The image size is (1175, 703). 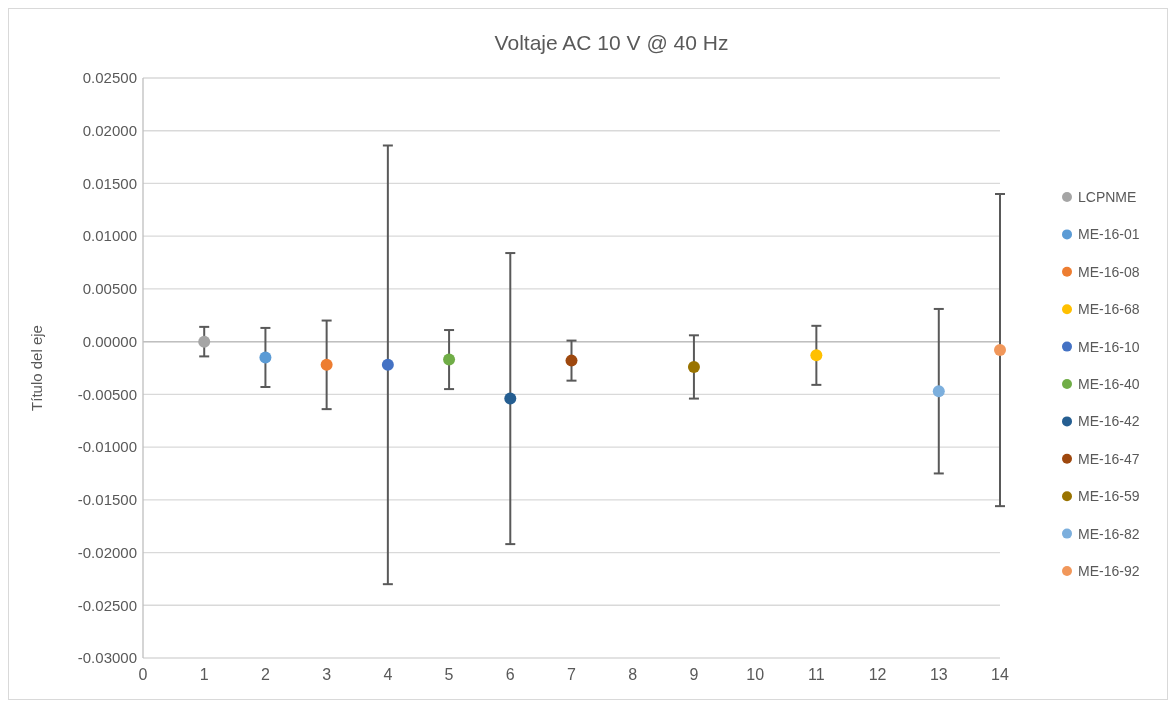 What do you see at coordinates (107, 552) in the screenshot?
I see `y-tick-label: -0.02000` at bounding box center [107, 552].